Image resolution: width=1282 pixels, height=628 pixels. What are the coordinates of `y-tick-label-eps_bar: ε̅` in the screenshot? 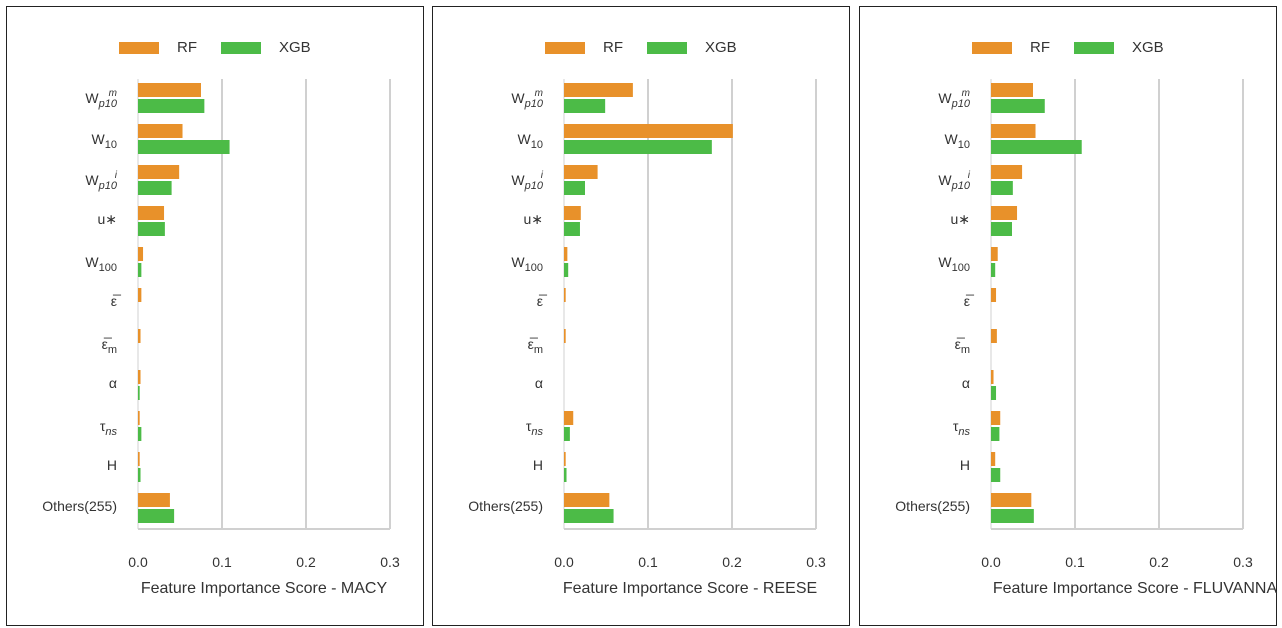 It's located at (966, 301).